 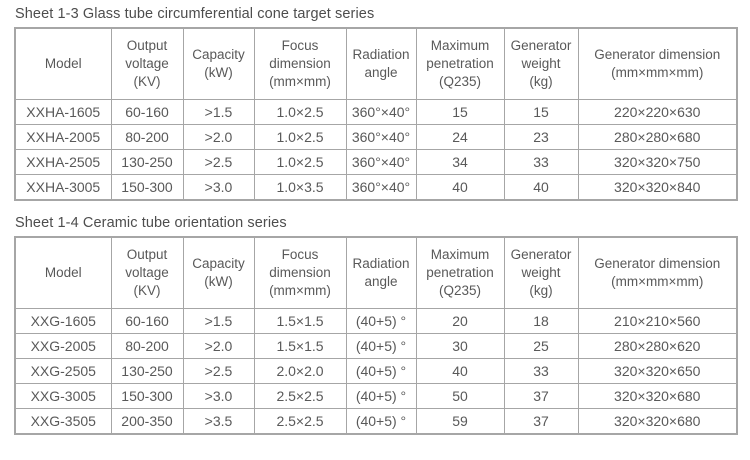 What do you see at coordinates (460, 421) in the screenshot?
I see `maximum-penetration-cell: 59` at bounding box center [460, 421].